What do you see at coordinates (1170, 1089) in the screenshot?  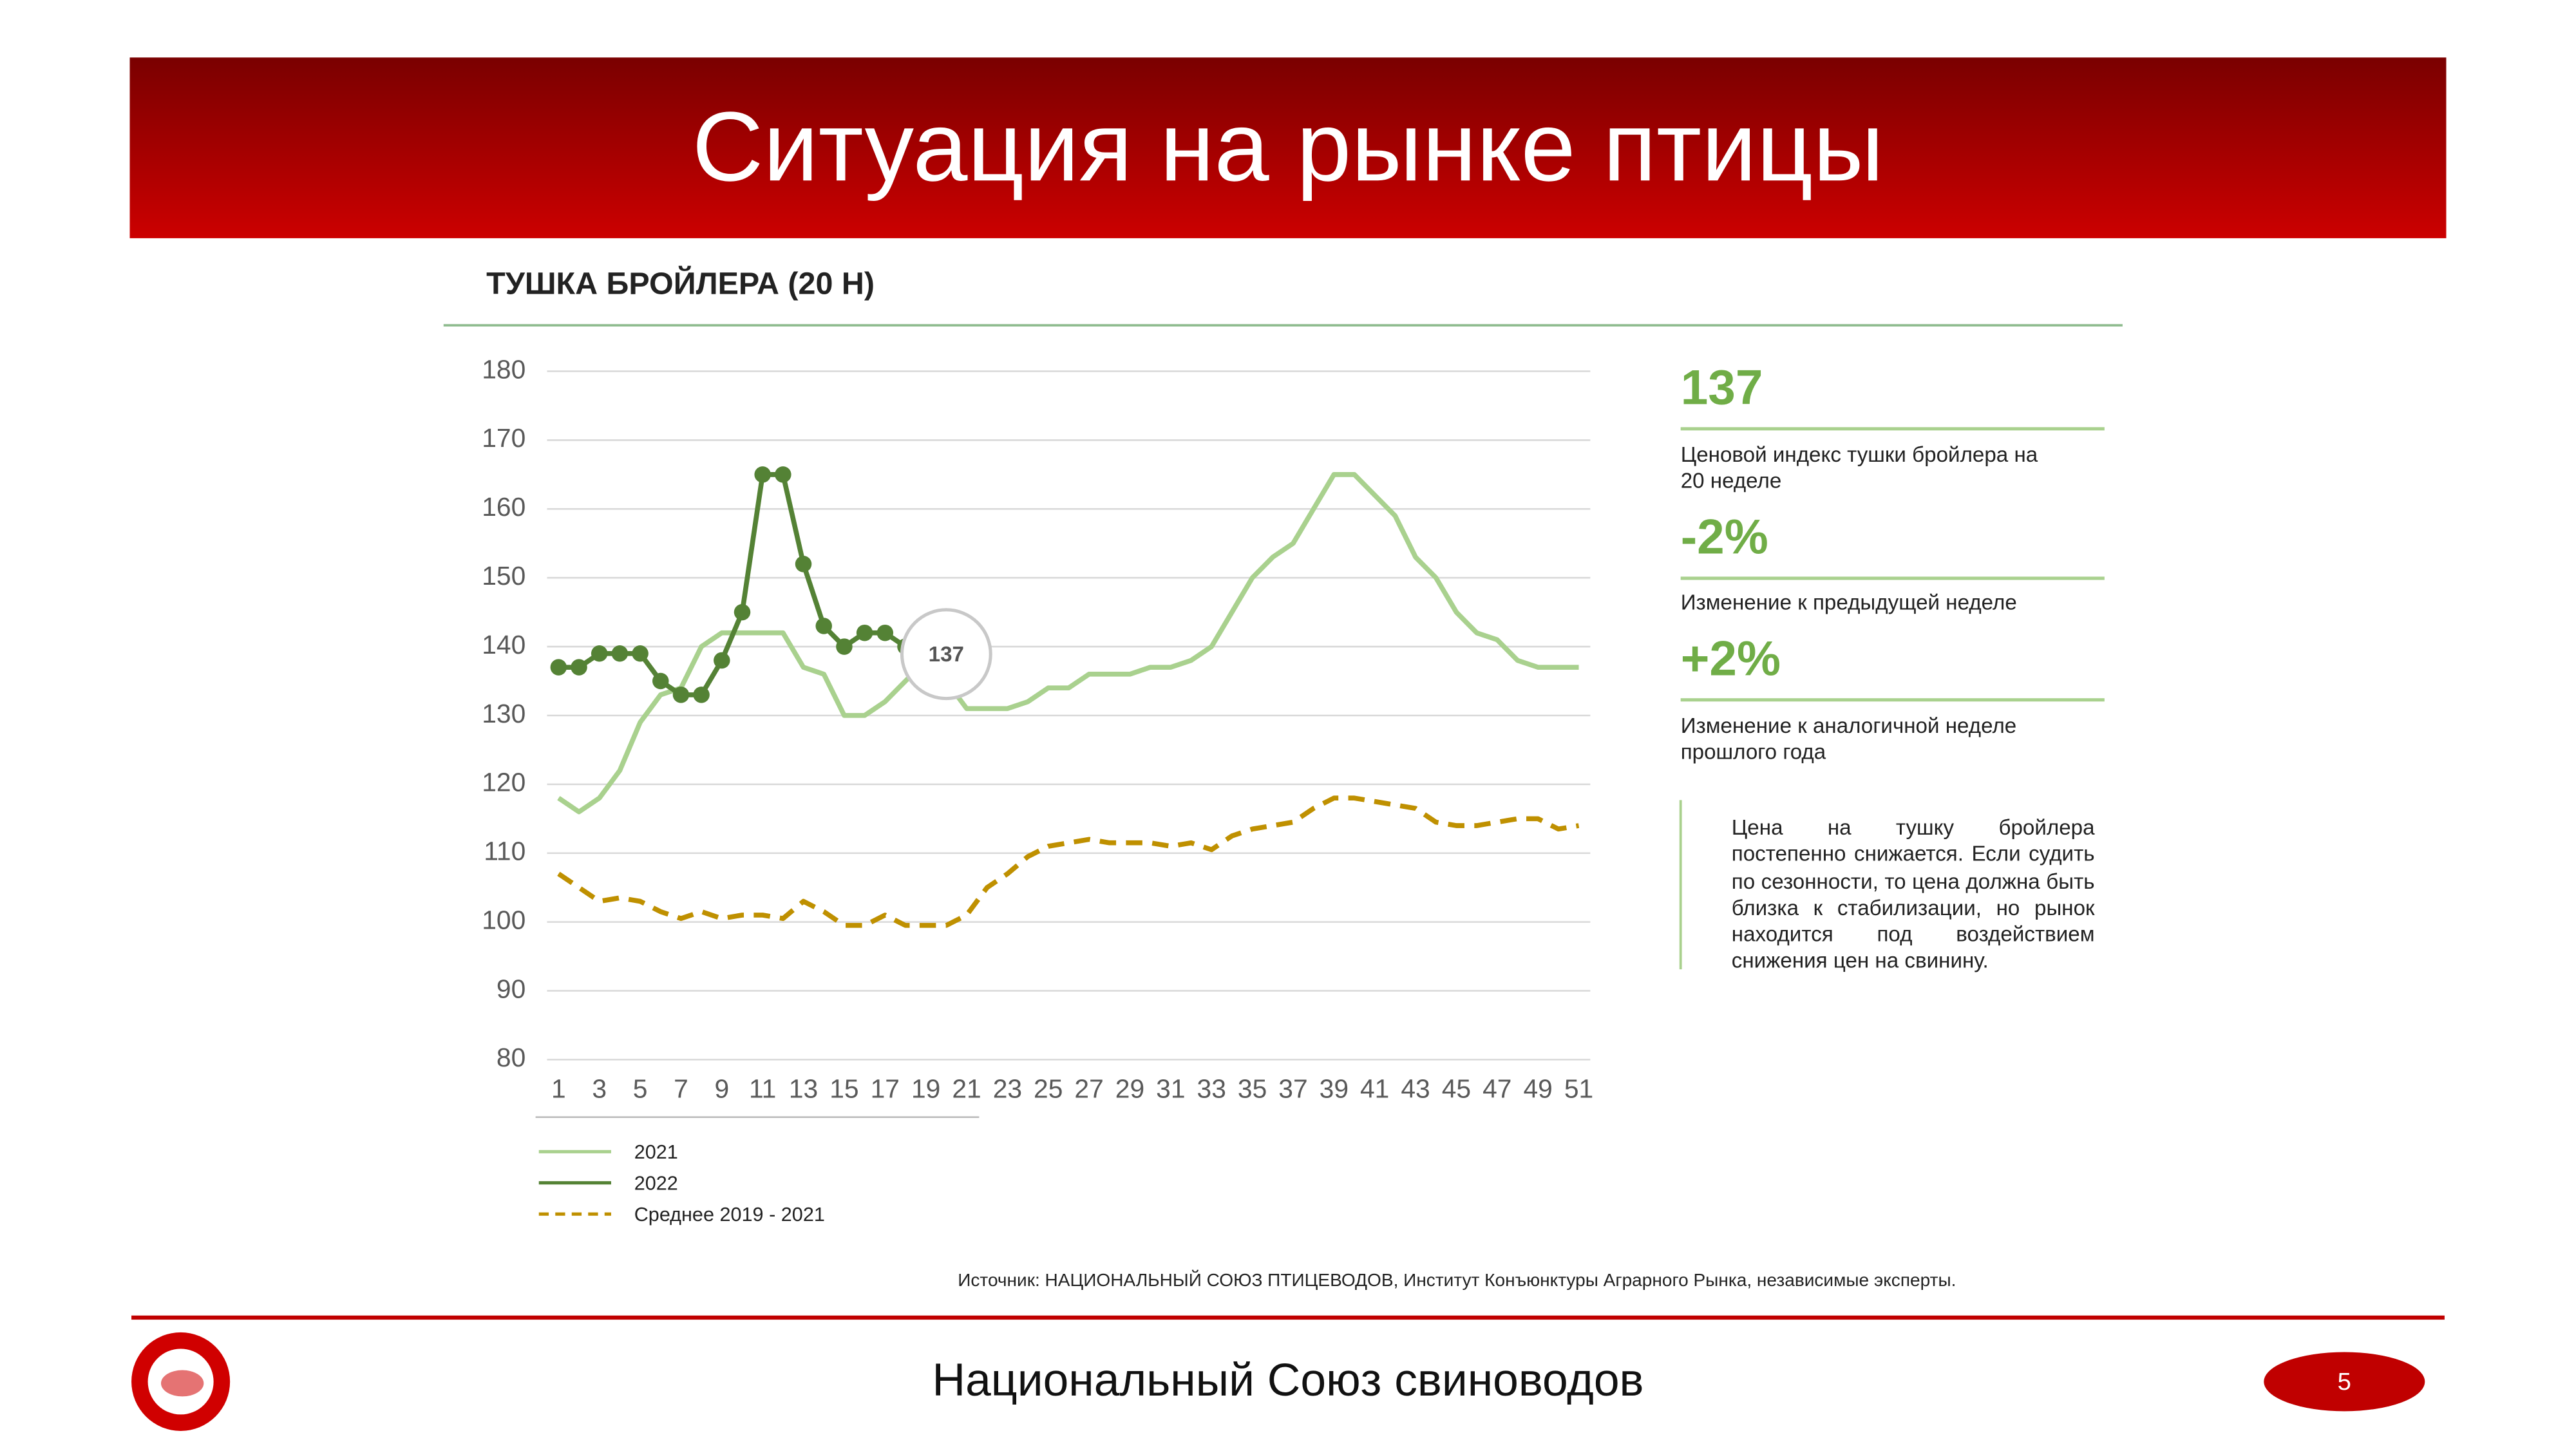 I see `x-tick-label: 31` at bounding box center [1170, 1089].